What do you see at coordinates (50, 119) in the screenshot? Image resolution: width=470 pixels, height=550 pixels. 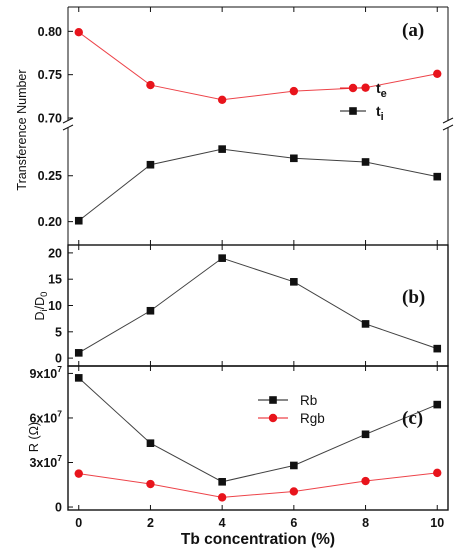 I see `y-tick-label: 0.70` at bounding box center [50, 119].